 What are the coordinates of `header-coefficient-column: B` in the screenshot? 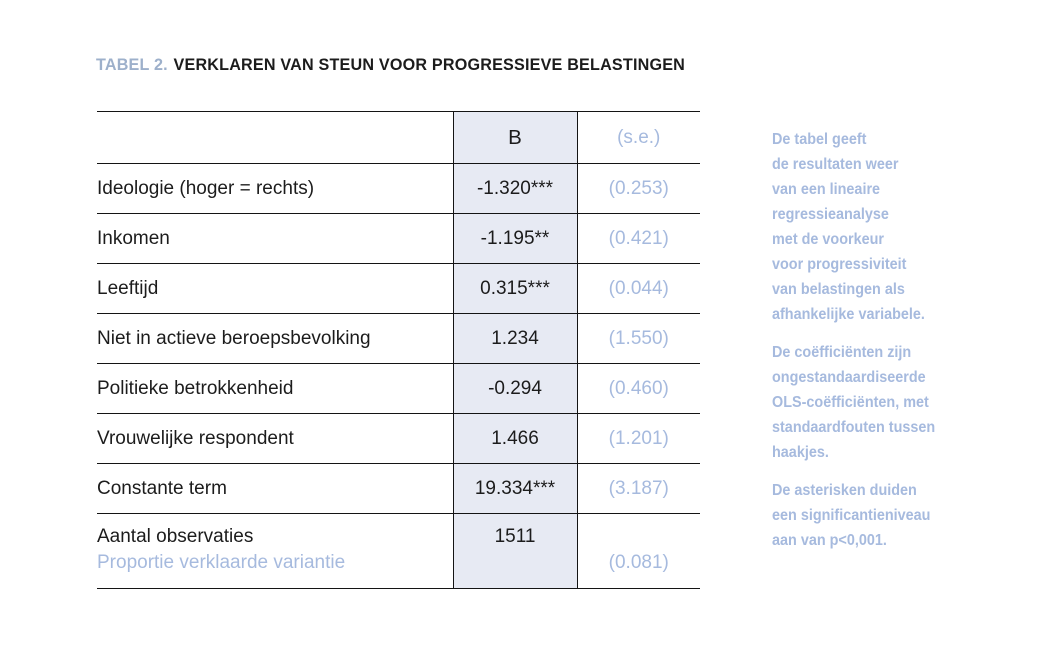 It's located at (515, 137).